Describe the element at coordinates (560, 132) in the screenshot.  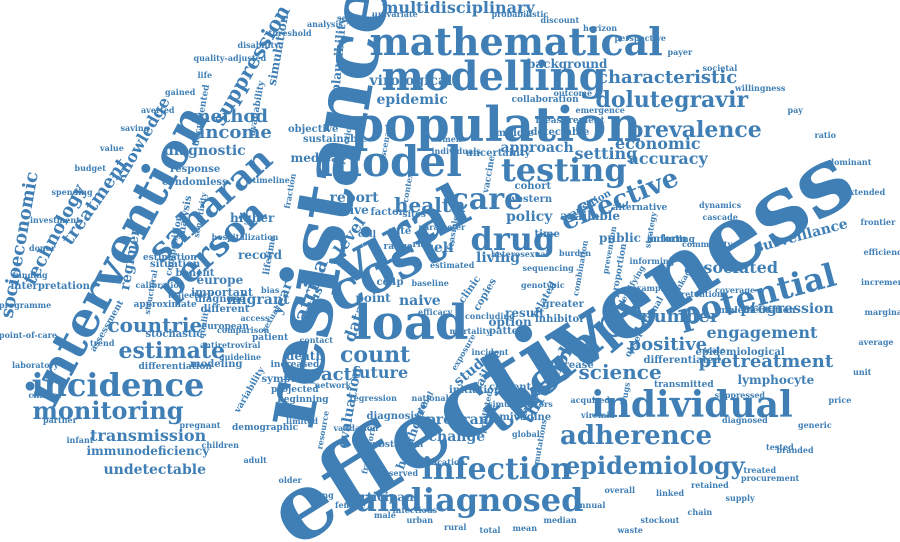
I see `word-detectable: detectable` at that location.